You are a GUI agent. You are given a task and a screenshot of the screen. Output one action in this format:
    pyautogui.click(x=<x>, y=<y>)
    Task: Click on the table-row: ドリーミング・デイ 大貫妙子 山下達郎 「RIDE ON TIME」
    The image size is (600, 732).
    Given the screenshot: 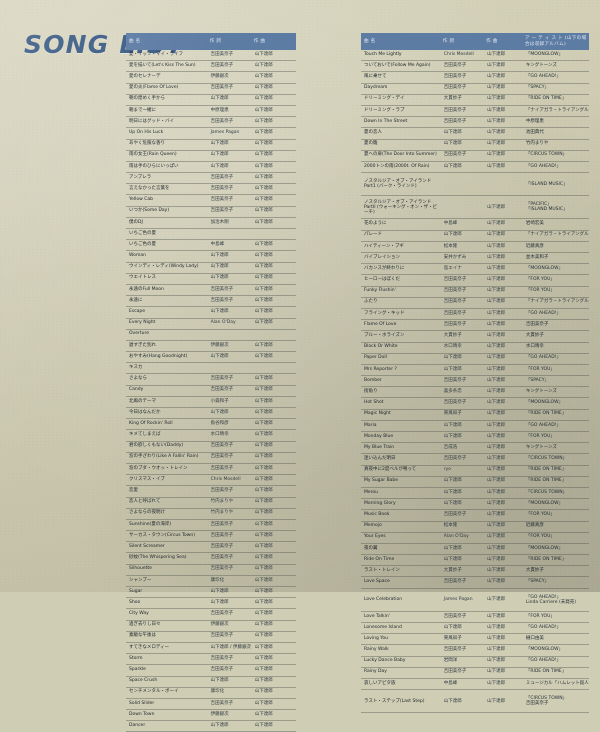 What is the action you would take?
    pyautogui.click(x=475, y=100)
    